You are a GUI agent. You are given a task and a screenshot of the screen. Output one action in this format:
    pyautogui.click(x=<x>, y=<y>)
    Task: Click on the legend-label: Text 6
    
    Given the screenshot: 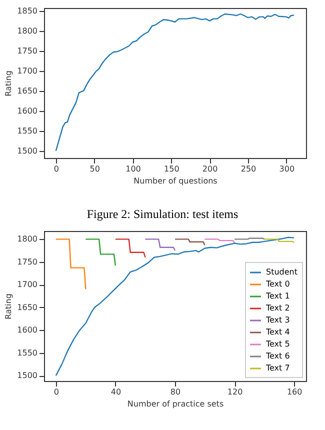 What is the action you would take?
    pyautogui.click(x=277, y=356)
    